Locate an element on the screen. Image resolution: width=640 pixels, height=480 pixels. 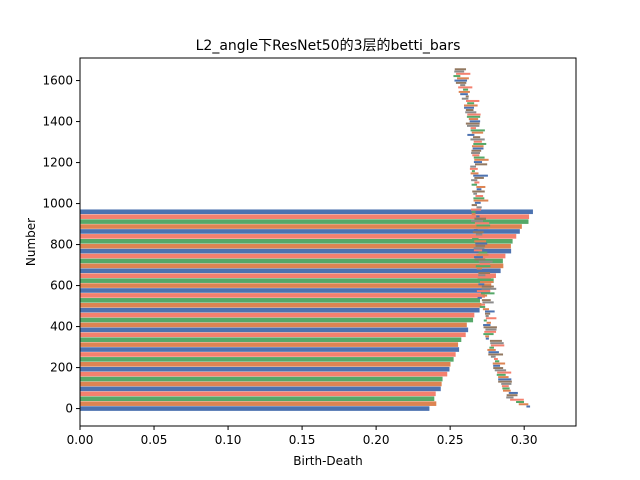
y-axis-label: Number is located at coordinates (31, 242).